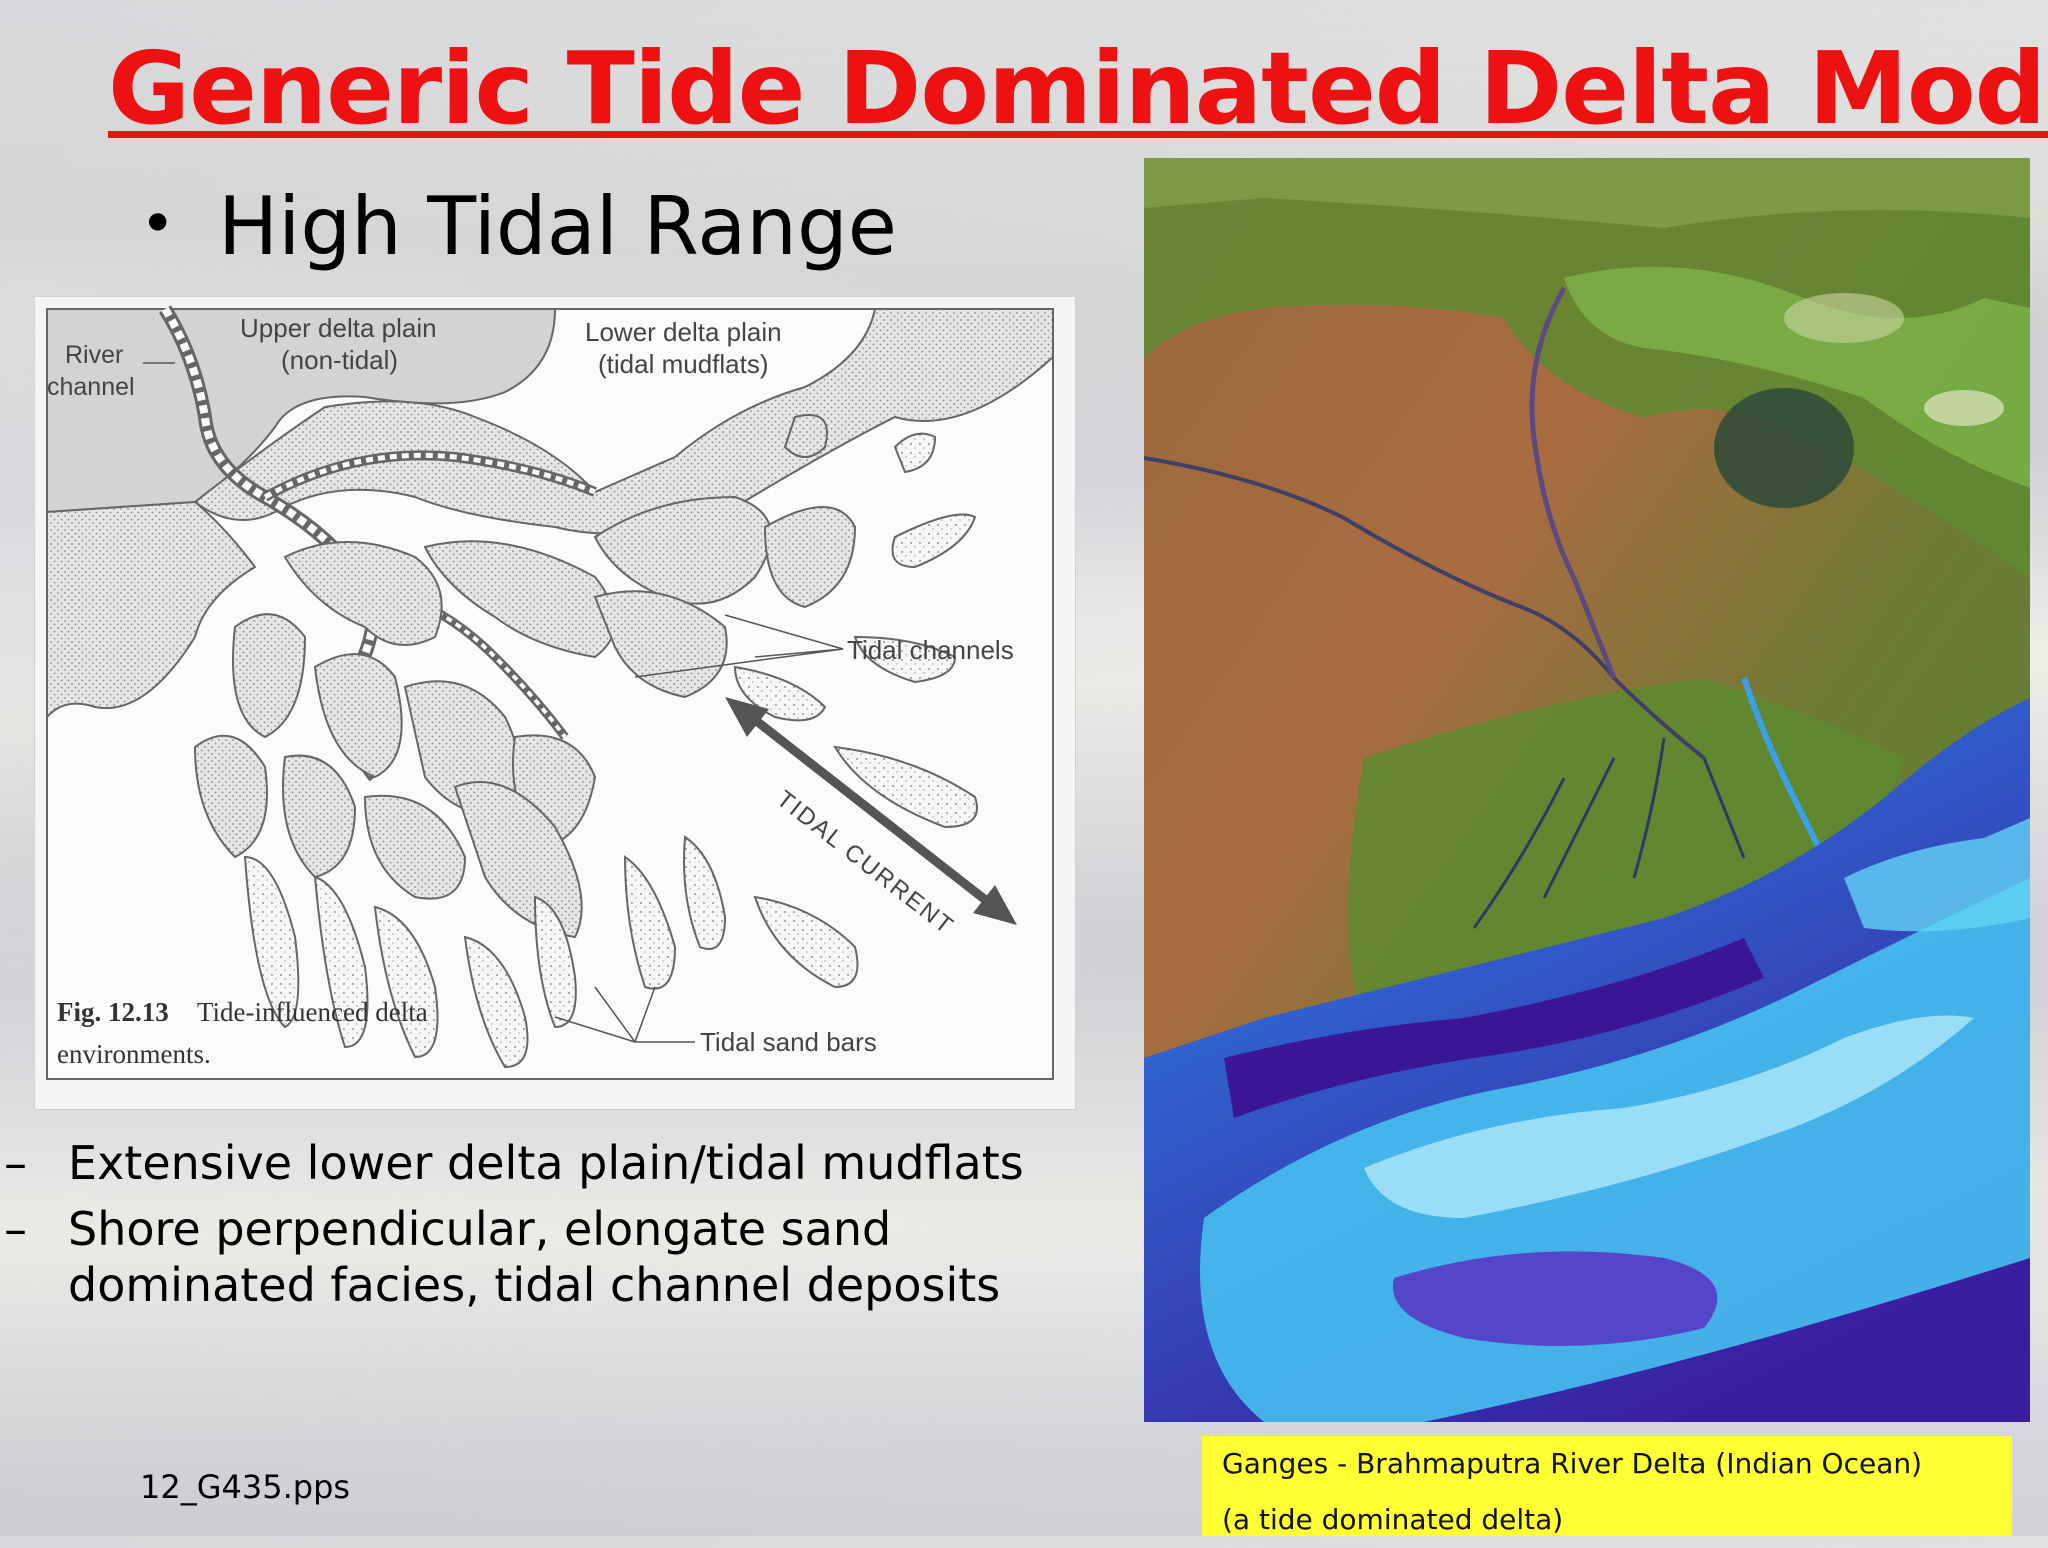  Describe the element at coordinates (623, 421) in the screenshot. I see `lower-delta-plain` at that location.